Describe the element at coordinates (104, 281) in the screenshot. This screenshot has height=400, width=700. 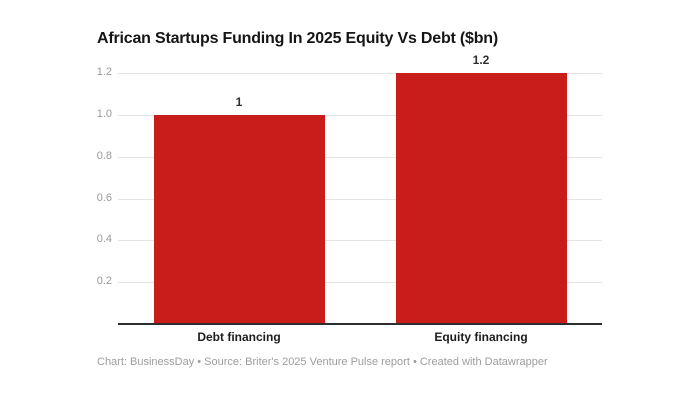
I see `y-axis-tick-label: 0.2` at that location.